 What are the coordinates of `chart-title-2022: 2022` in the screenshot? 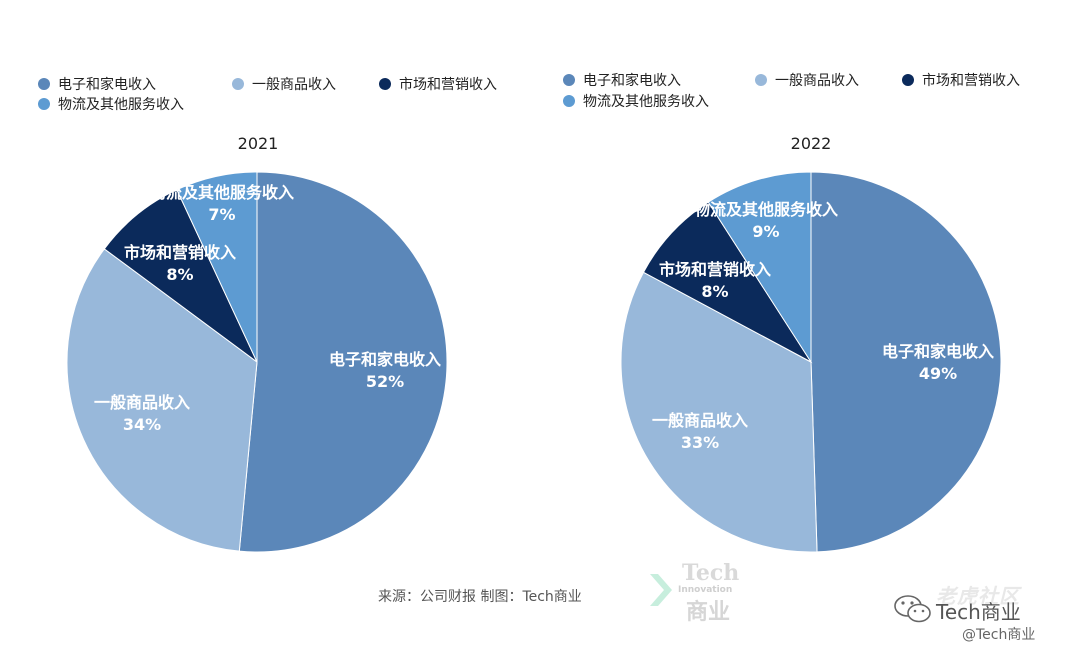 It's located at (811, 143).